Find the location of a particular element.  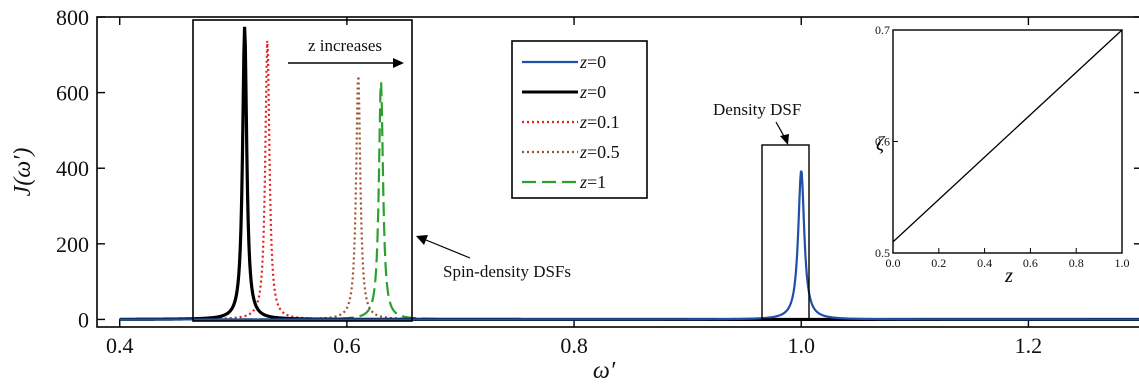

legend: z=0 z=0 z=0.1 z=0.5 z=1 is located at coordinates (579, 119).